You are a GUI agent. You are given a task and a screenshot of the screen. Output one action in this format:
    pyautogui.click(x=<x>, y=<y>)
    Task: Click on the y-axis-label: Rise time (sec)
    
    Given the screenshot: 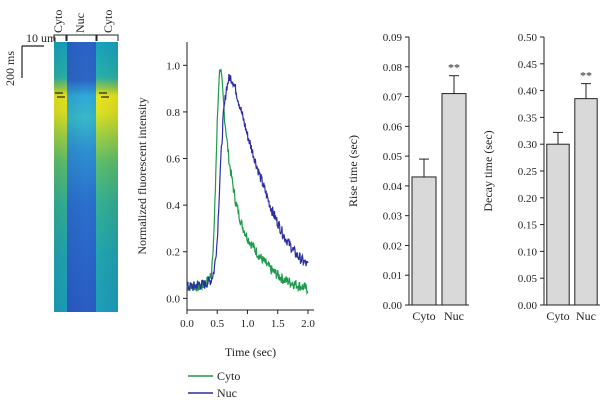 What is the action you would take?
    pyautogui.click(x=353, y=171)
    